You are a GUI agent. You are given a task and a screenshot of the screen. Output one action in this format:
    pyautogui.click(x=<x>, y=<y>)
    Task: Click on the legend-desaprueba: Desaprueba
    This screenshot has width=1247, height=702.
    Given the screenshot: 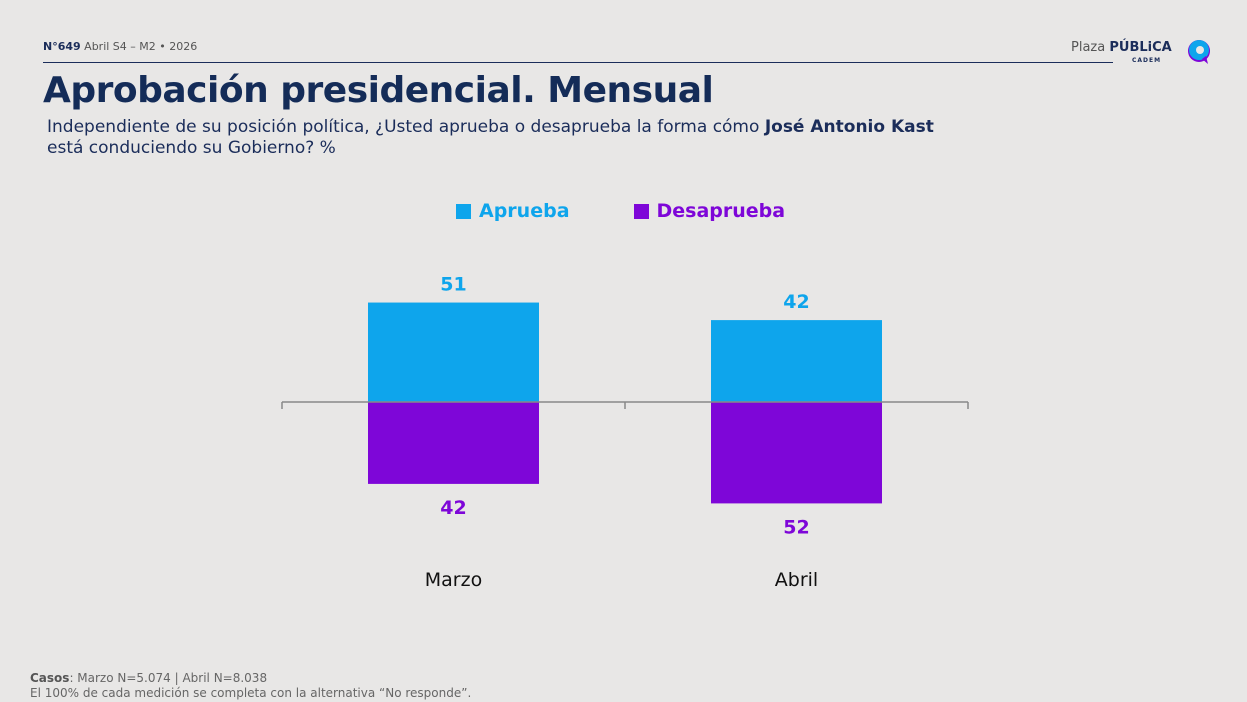 What is the action you would take?
    pyautogui.click(x=709, y=211)
    